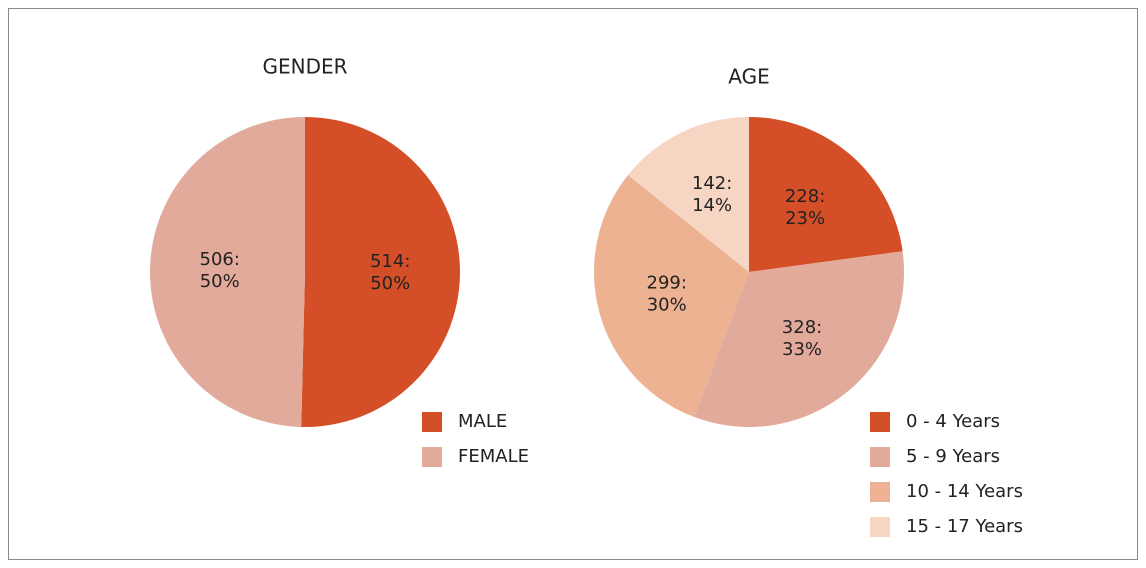  What do you see at coordinates (802, 327) in the screenshot?
I see `data-label: 328:` at bounding box center [802, 327].